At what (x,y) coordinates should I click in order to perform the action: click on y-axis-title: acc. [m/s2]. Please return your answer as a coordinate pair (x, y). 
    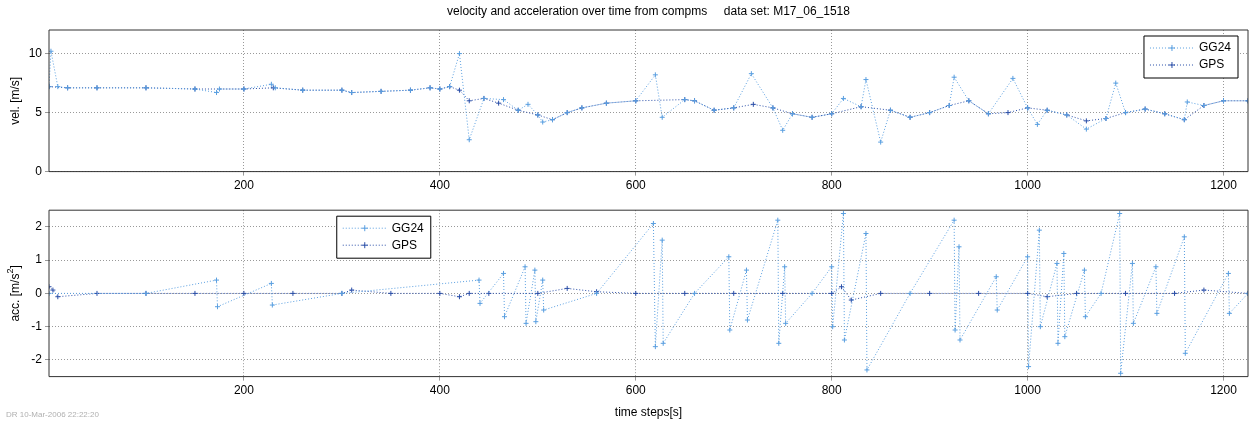
    Looking at the image, I should click on (14, 293).